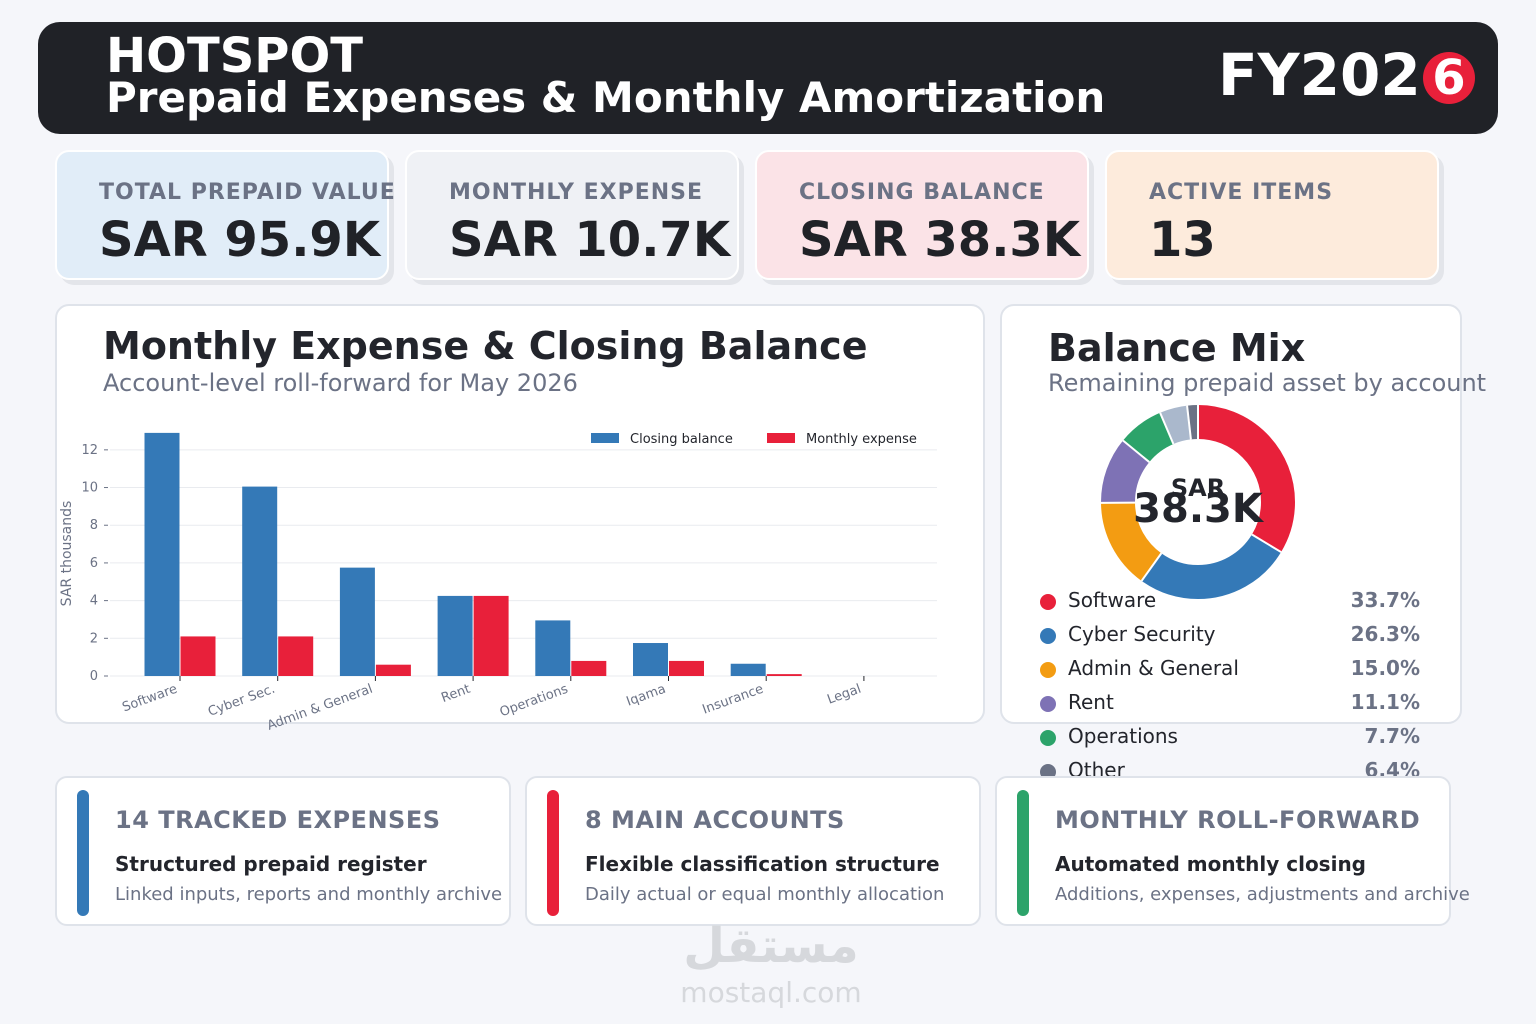  What do you see at coordinates (771, 992) in the screenshot?
I see `watermark-latin: mostaql.com` at bounding box center [771, 992].